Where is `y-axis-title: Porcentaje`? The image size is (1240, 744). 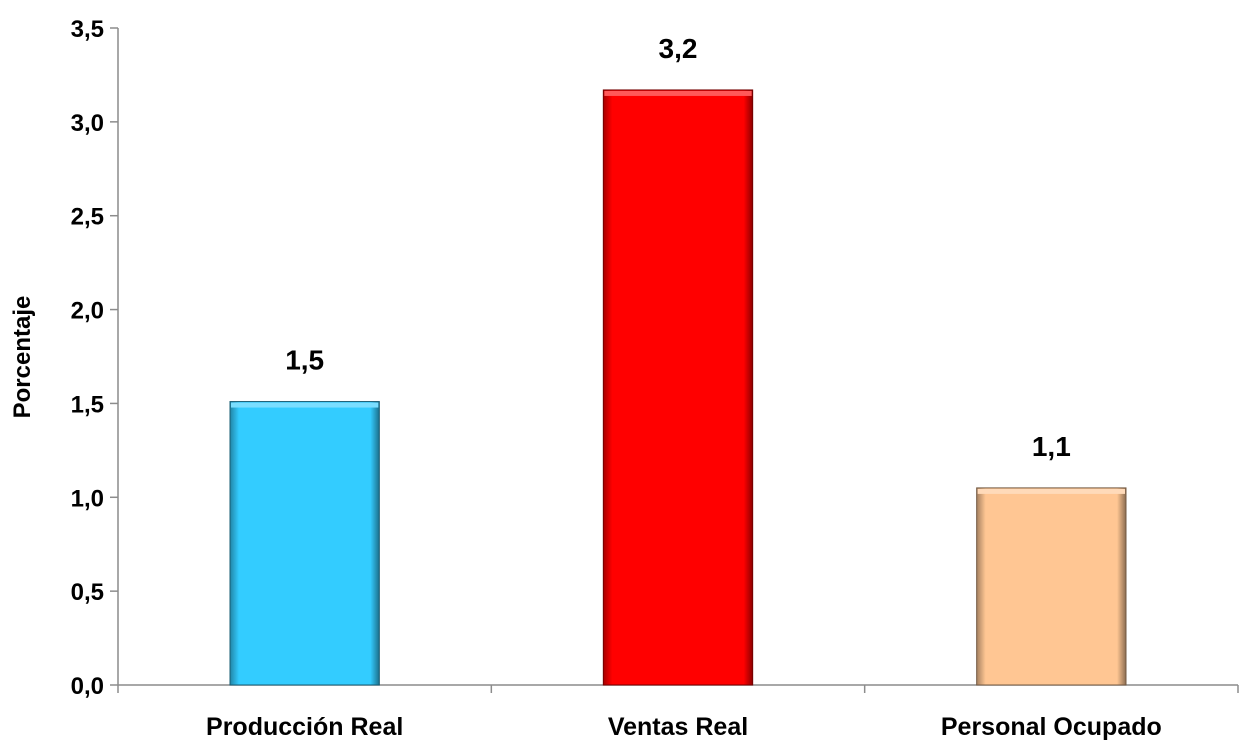 y-axis-title: Porcentaje is located at coordinates (22, 357).